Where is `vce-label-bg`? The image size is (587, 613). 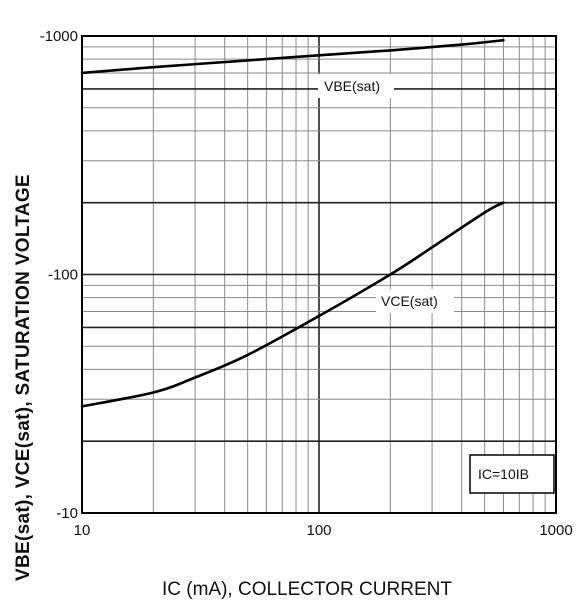
vce-label-bg is located at coordinates (415, 301).